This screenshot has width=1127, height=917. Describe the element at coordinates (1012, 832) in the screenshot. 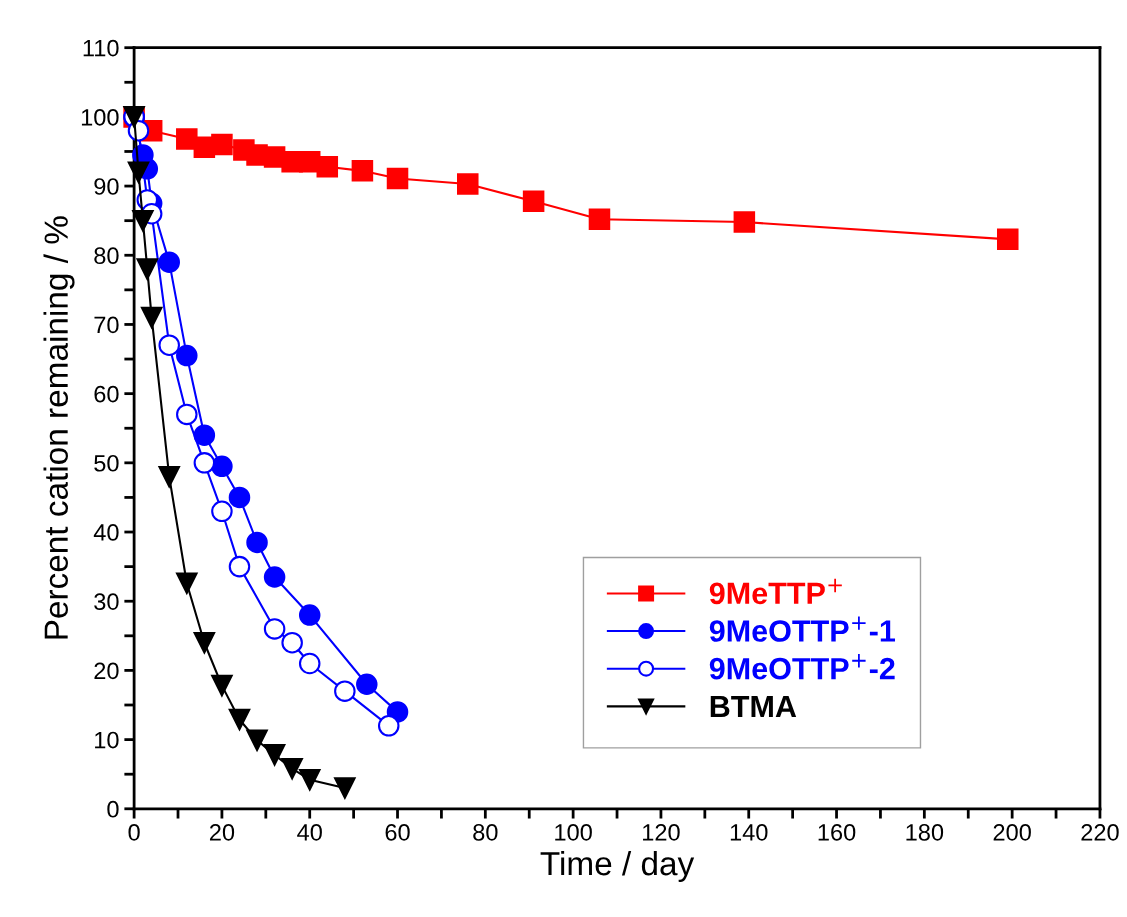

I see `x-tick-label: 200` at that location.